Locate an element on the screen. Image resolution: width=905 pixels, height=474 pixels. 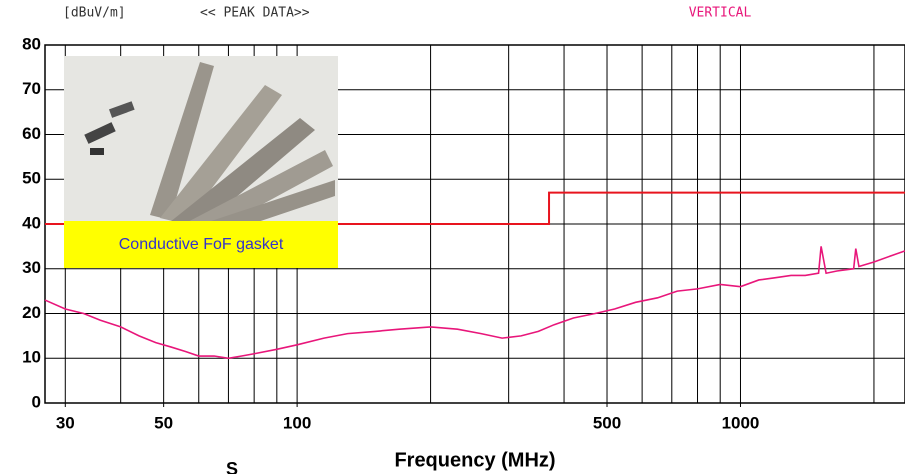
photo: Conductive FoF gasket is located at coordinates (201, 162).